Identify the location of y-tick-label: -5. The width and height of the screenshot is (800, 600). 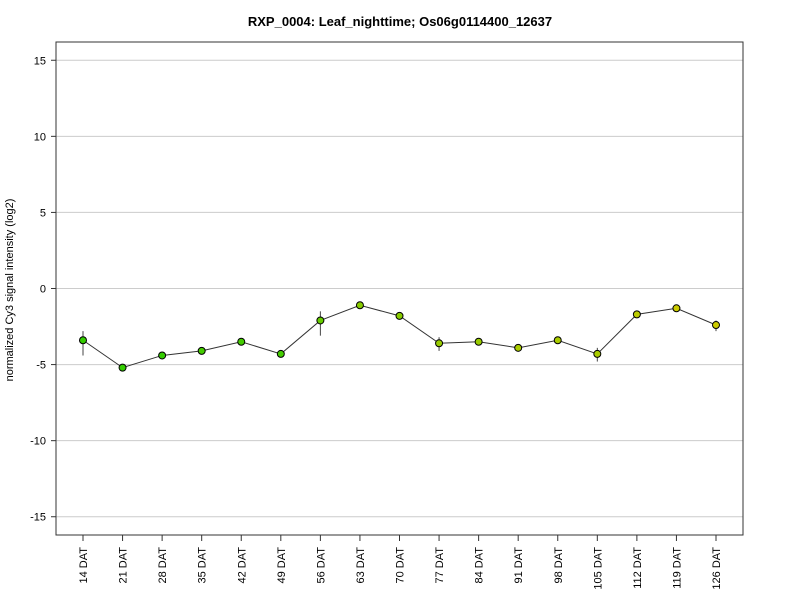
(41, 366).